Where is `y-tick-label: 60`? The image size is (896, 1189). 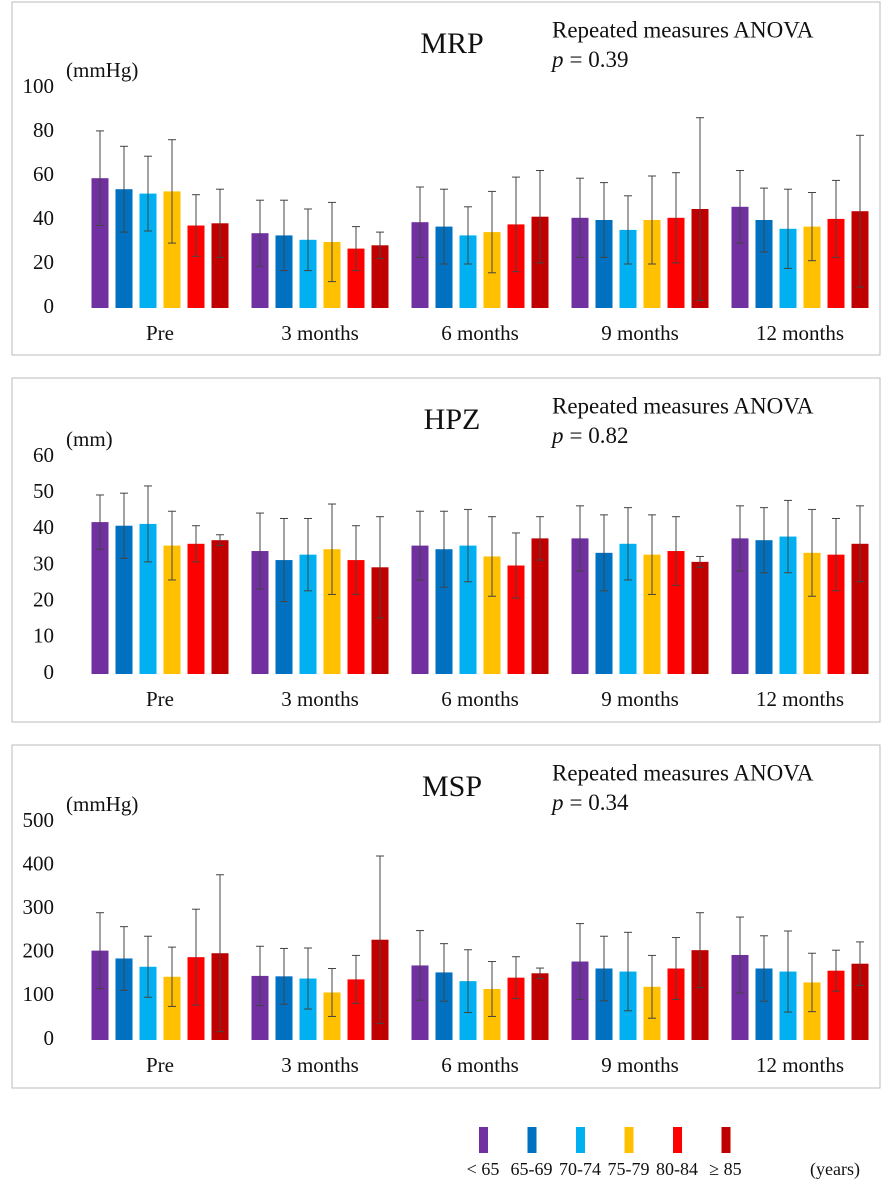
y-tick-label: 60 is located at coordinates (43, 174).